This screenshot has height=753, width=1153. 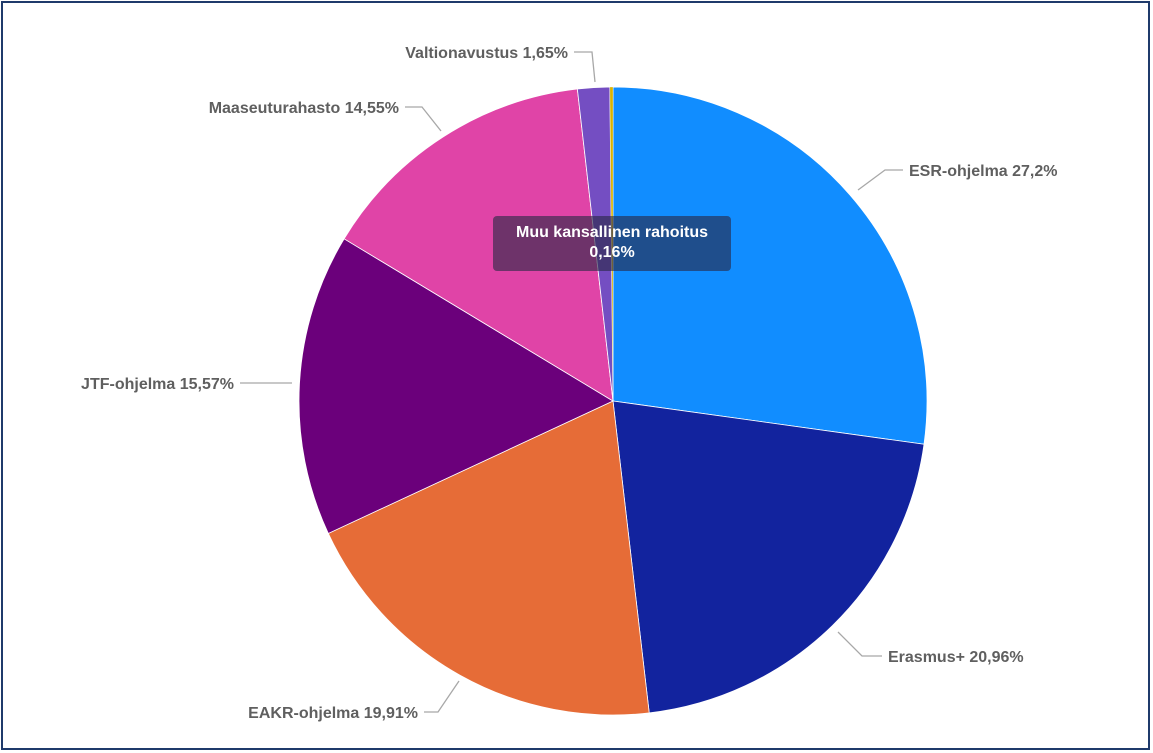 What do you see at coordinates (157, 384) in the screenshot?
I see `slice-label: JTF-ohjelma 15,57%` at bounding box center [157, 384].